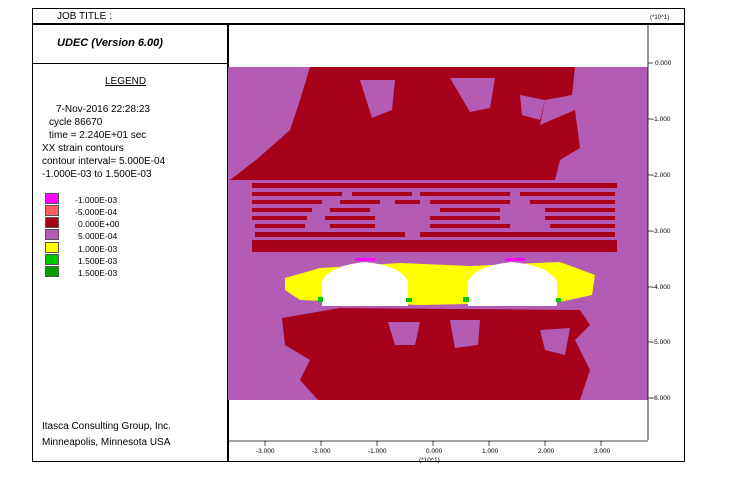  Describe the element at coordinates (76, 122) in the screenshot. I see `legend-cycle: cycle 86670` at that location.